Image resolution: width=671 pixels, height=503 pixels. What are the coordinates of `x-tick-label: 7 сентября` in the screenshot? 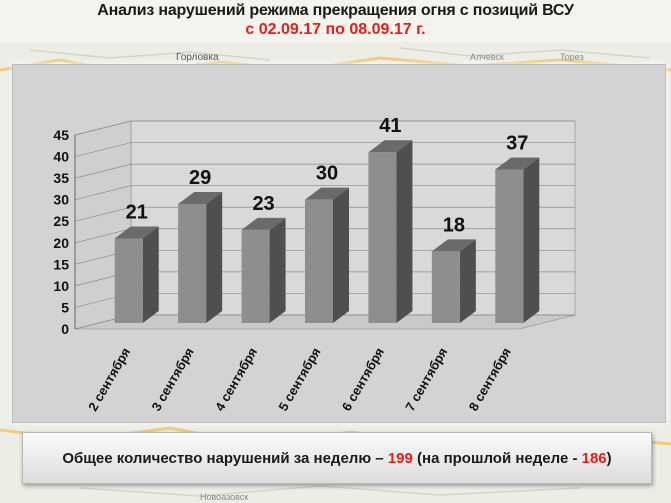 It's located at (426, 379).